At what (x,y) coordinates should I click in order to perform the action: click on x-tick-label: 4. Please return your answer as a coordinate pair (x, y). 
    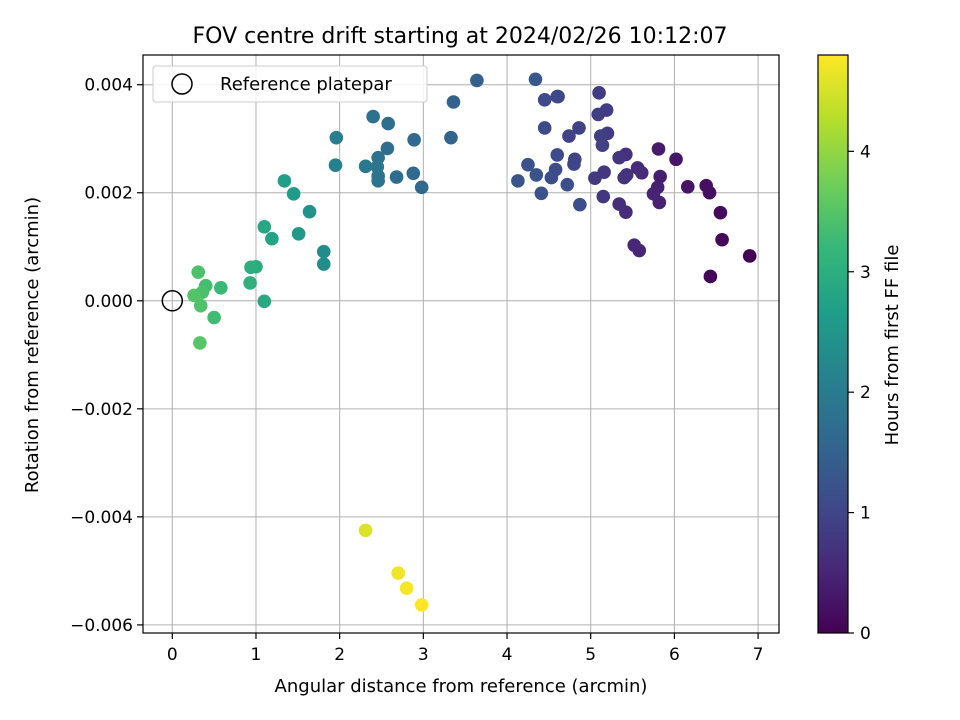
    Looking at the image, I should click on (507, 655).